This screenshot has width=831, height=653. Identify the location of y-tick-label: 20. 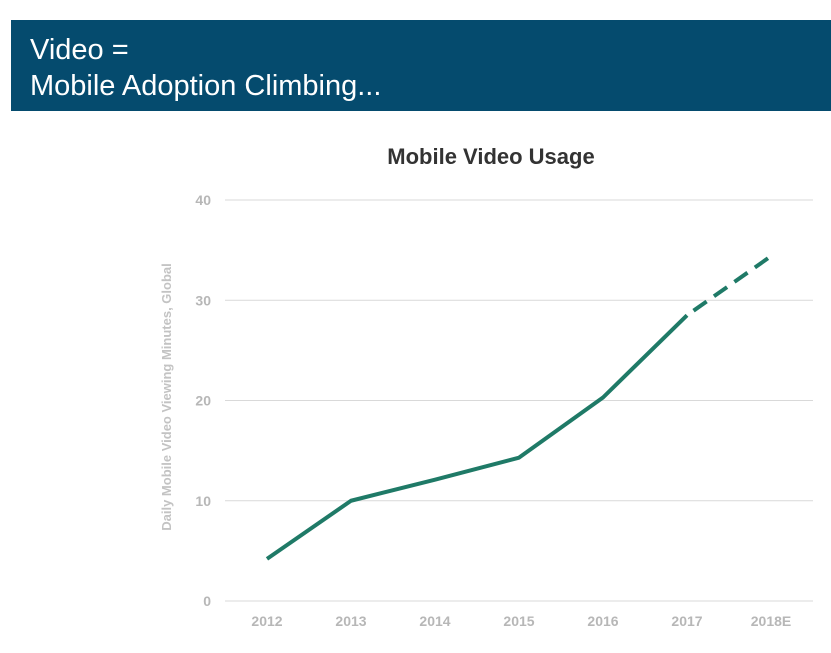
(203, 401).